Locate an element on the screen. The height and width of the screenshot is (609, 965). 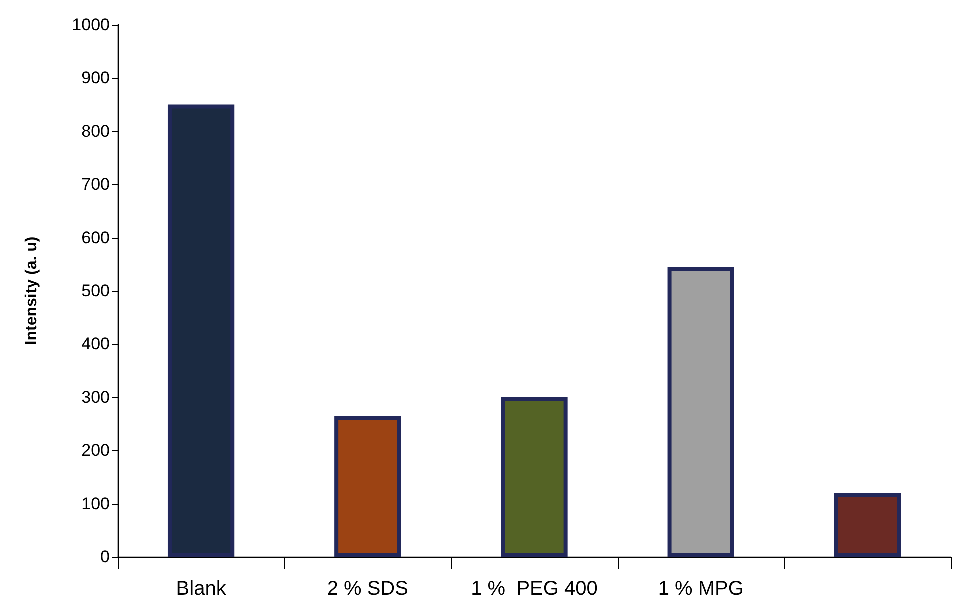
y-axis-title: Intensity (a. u) is located at coordinates (32, 291).